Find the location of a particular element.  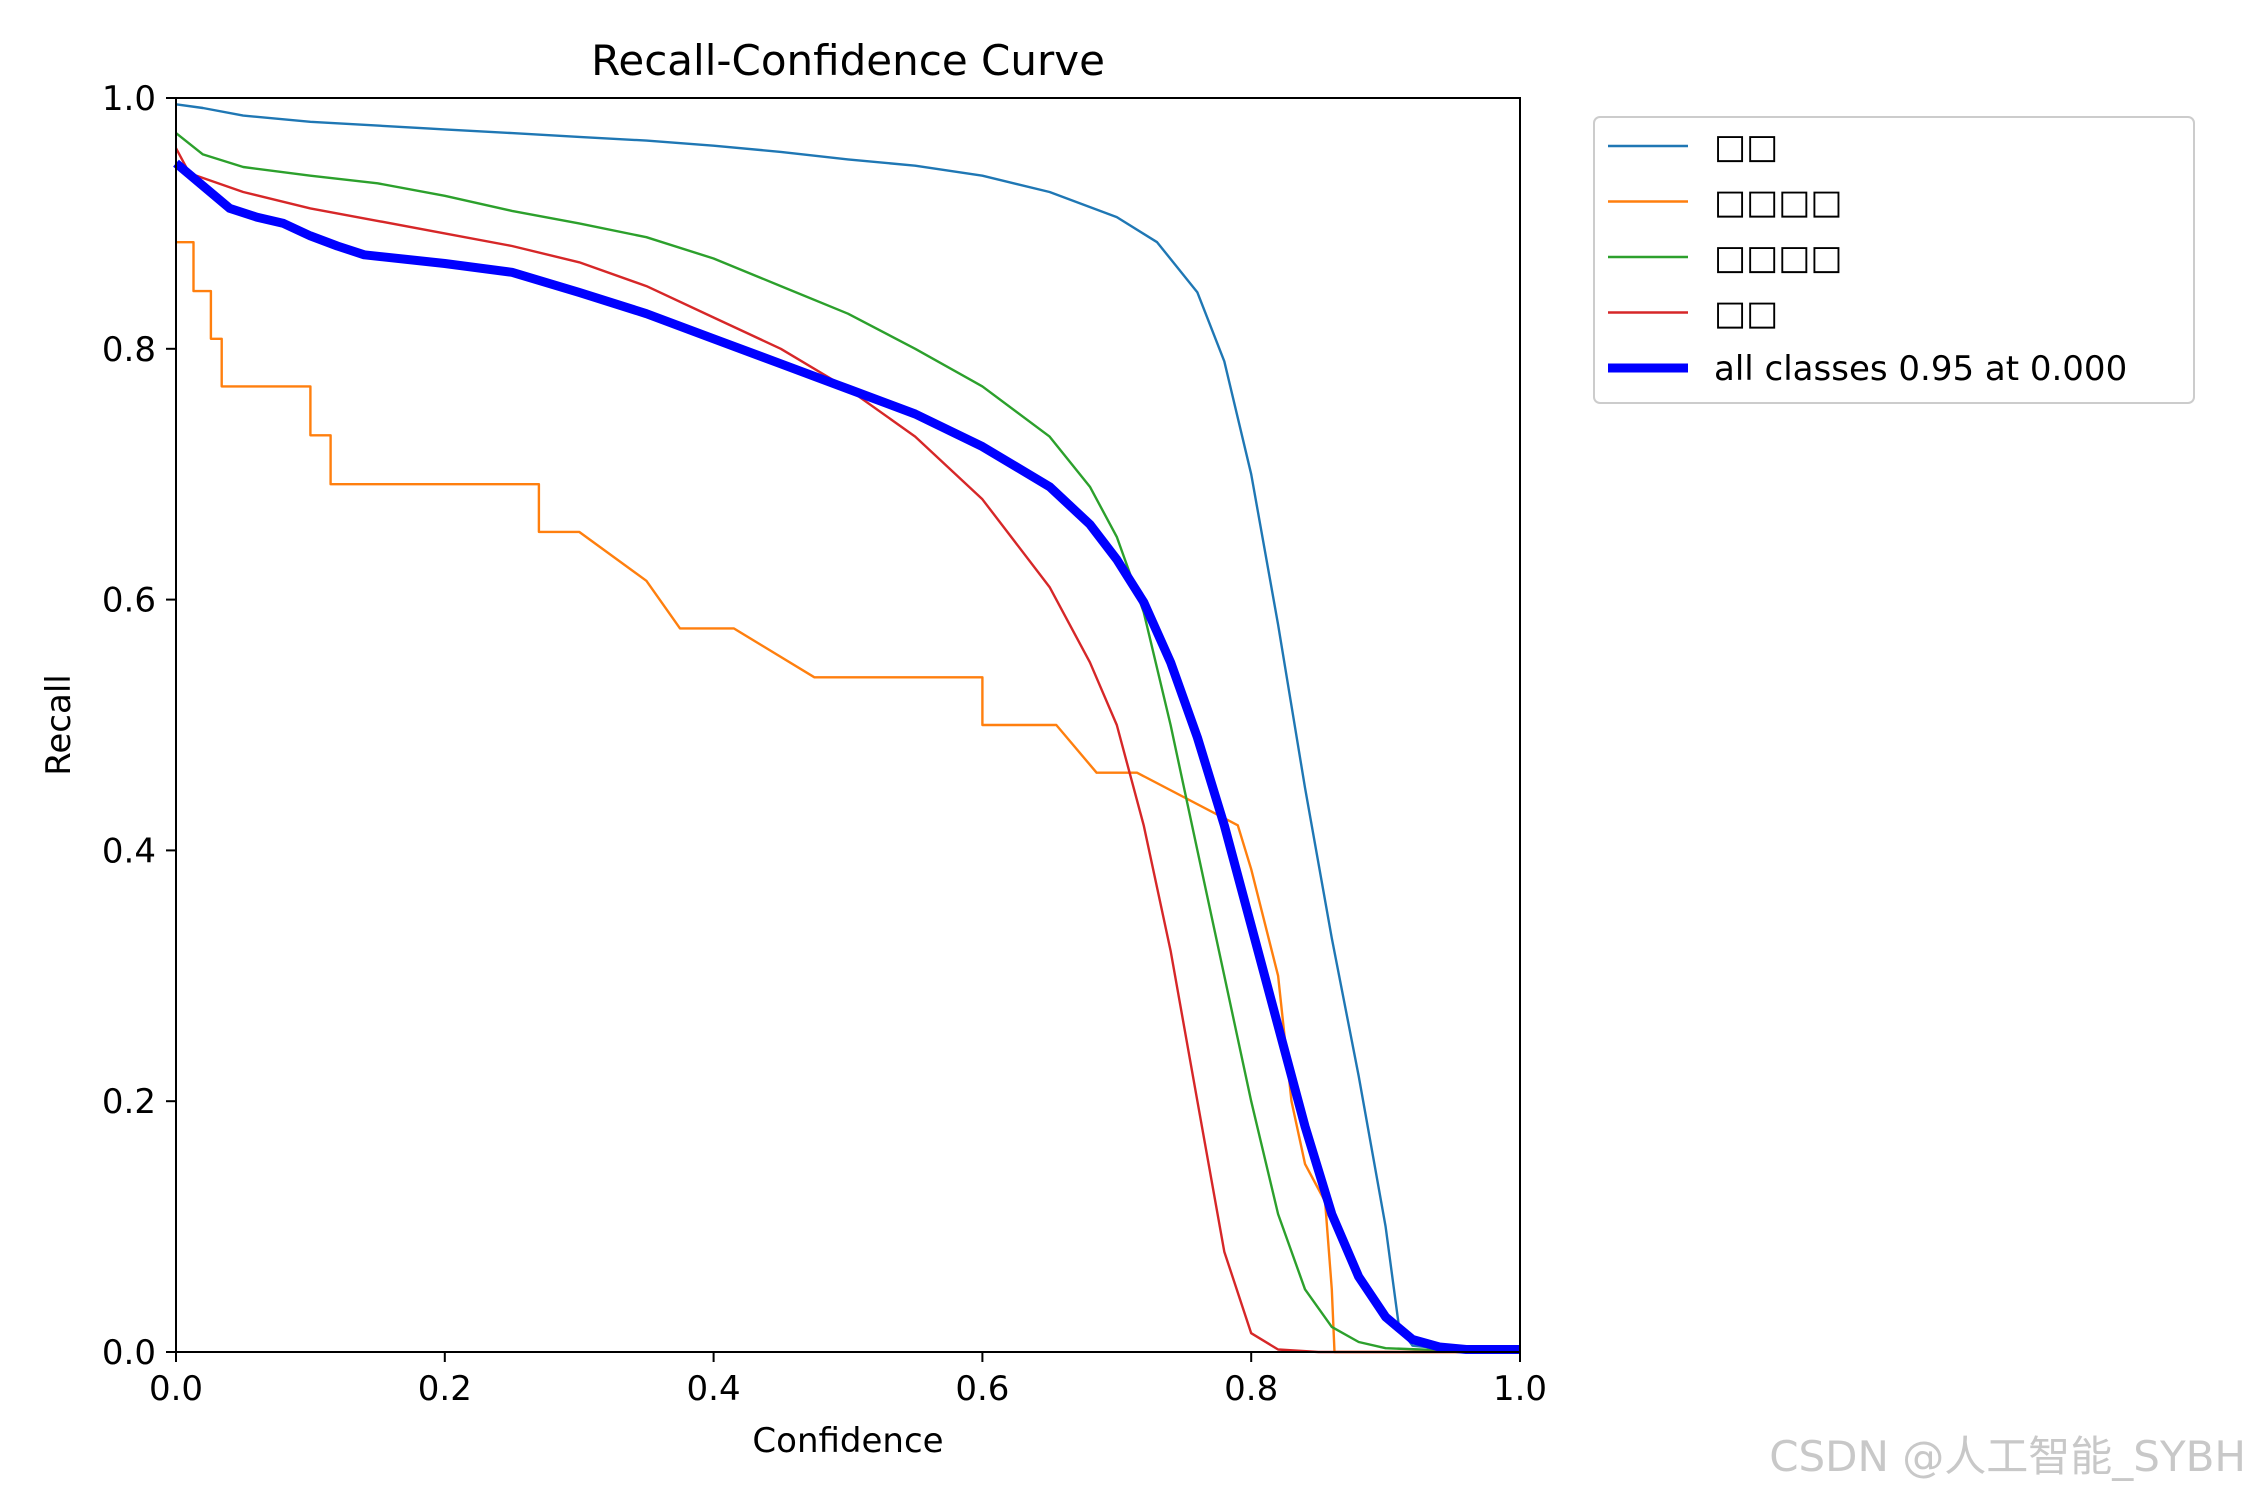

y-tick-label: 0.2 is located at coordinates (129, 1102).